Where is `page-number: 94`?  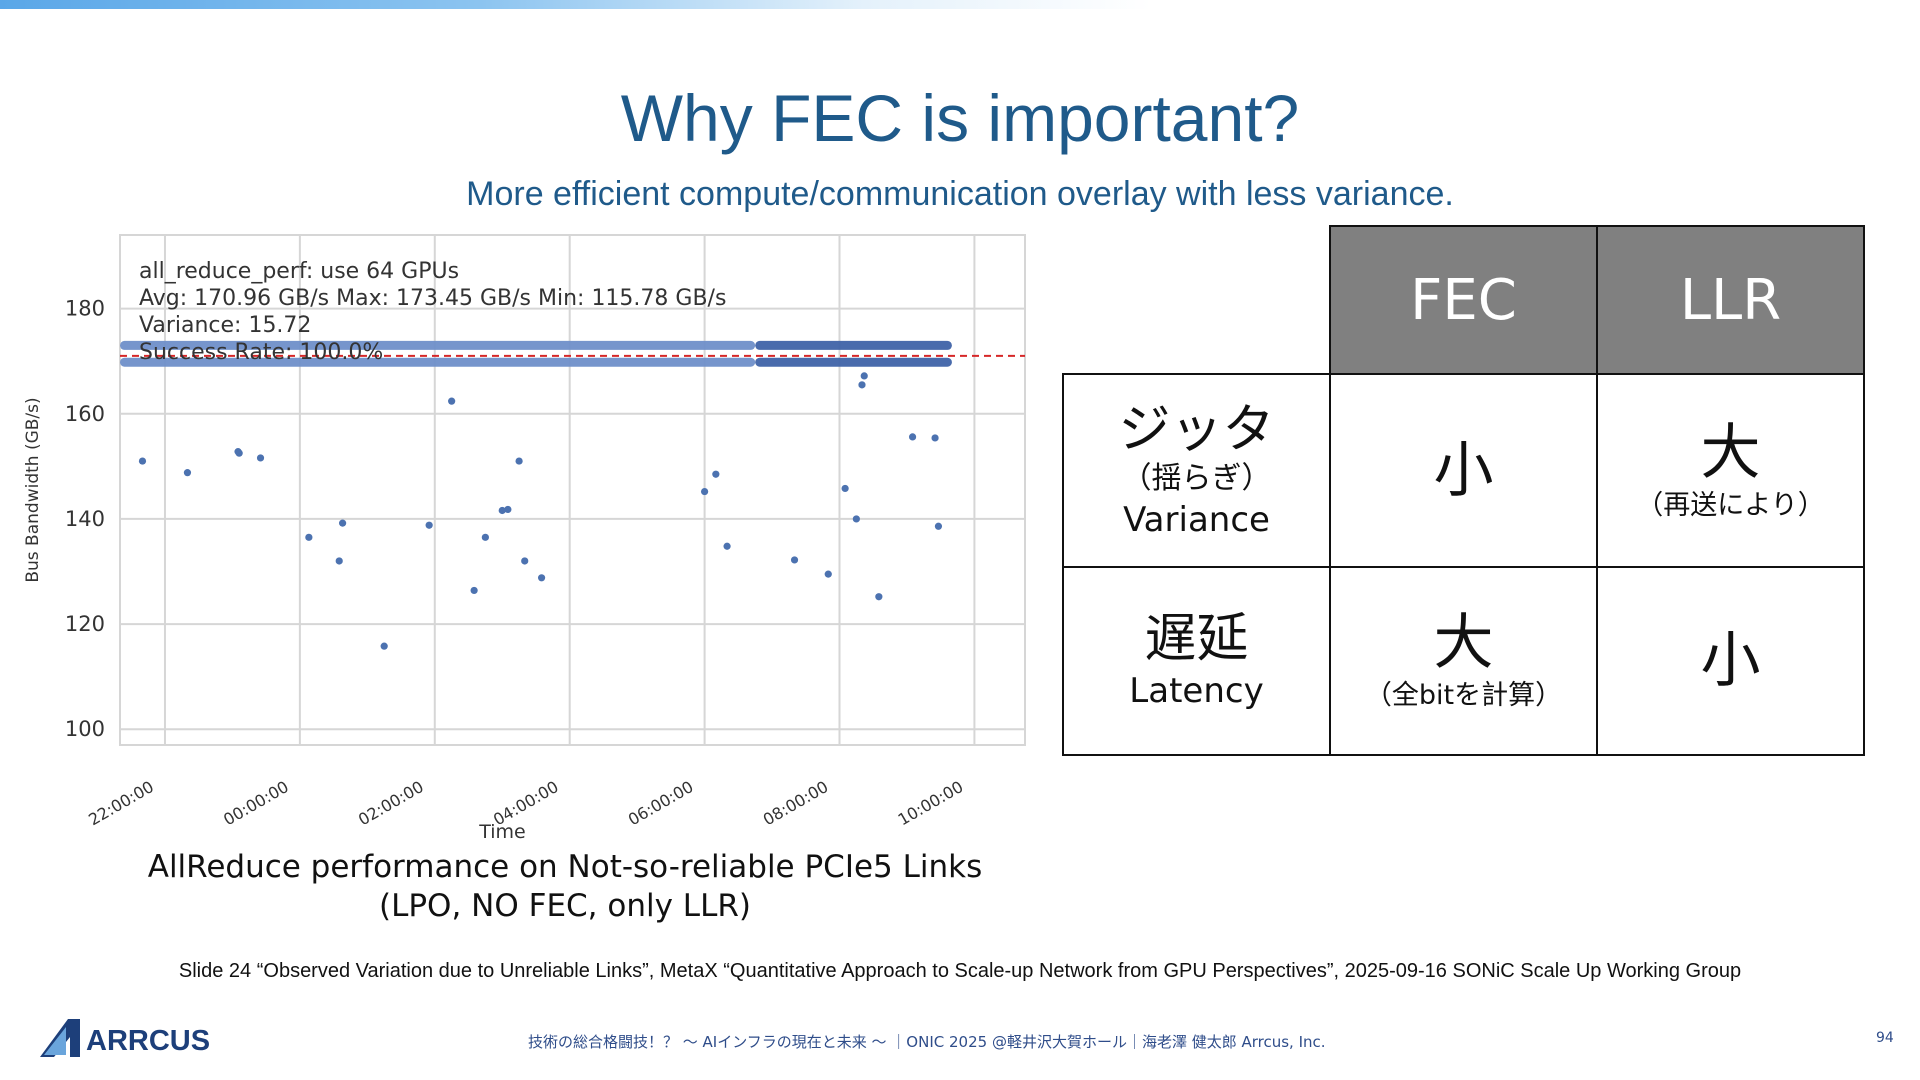 page-number: 94 is located at coordinates (1885, 1038).